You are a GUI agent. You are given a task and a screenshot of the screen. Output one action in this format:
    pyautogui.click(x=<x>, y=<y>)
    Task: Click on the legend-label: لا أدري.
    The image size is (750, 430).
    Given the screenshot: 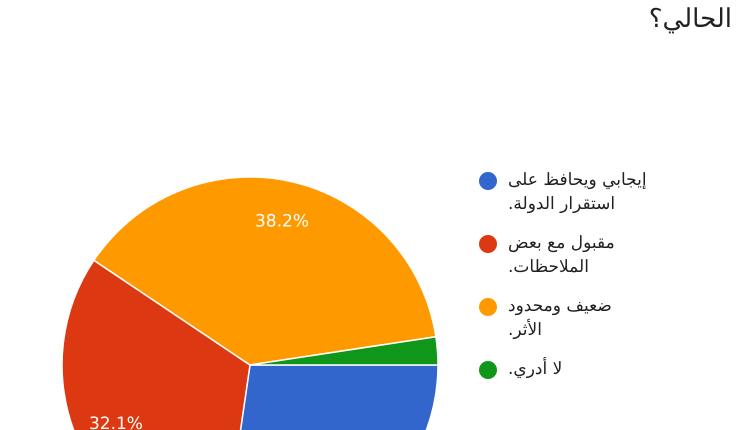 What is the action you would take?
    pyautogui.click(x=535, y=369)
    